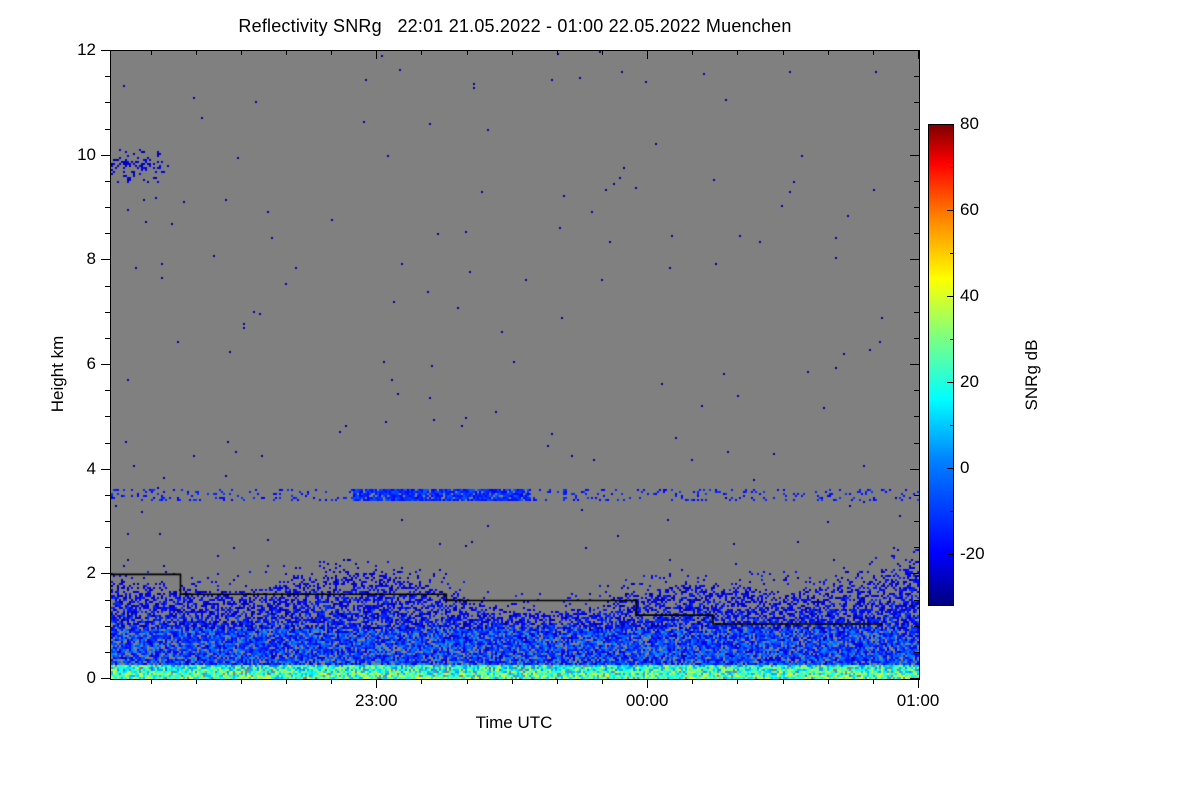 The width and height of the screenshot is (1200, 800). What do you see at coordinates (969, 210) in the screenshot?
I see `colorbar-tick-label: 60` at bounding box center [969, 210].